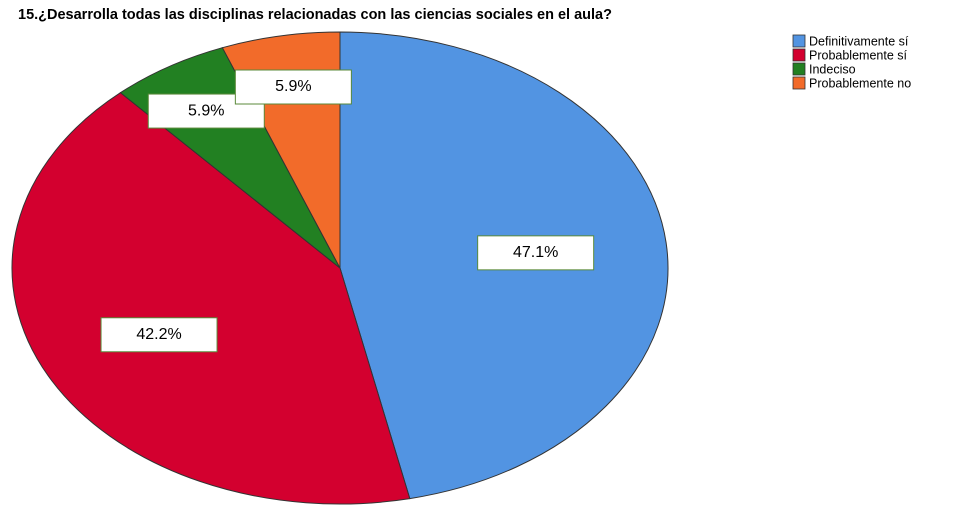 This screenshot has height=505, width=964. I want to click on data-label: 47.1%, so click(535, 252).